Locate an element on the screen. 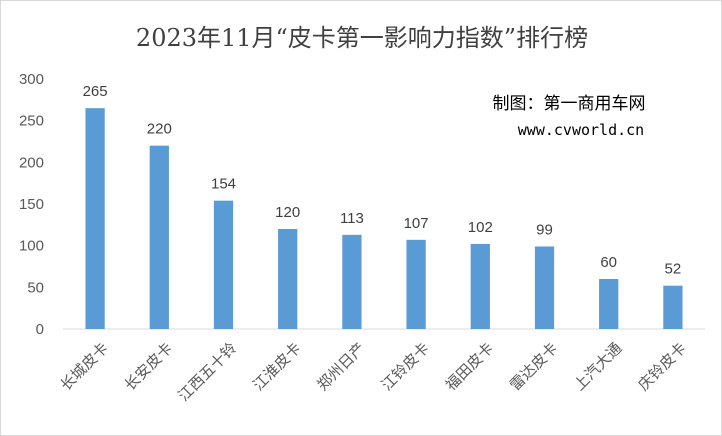  y-tick-label: 200 is located at coordinates (31, 162).